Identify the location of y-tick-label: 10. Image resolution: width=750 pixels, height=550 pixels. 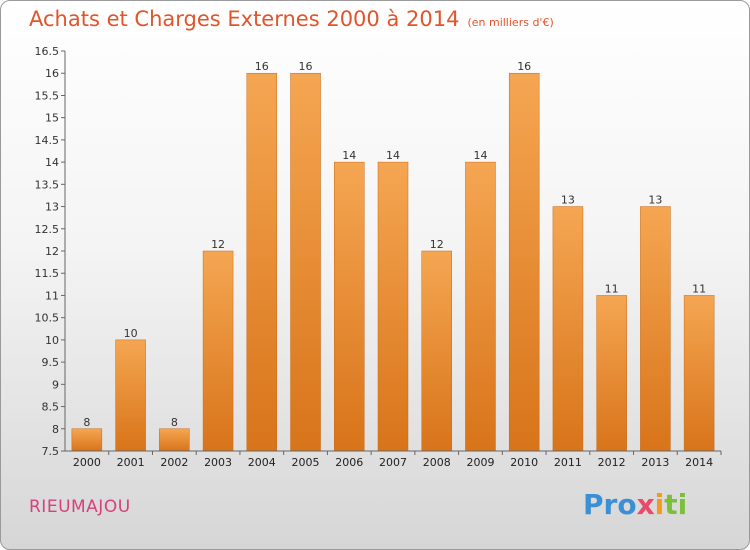
(52, 340).